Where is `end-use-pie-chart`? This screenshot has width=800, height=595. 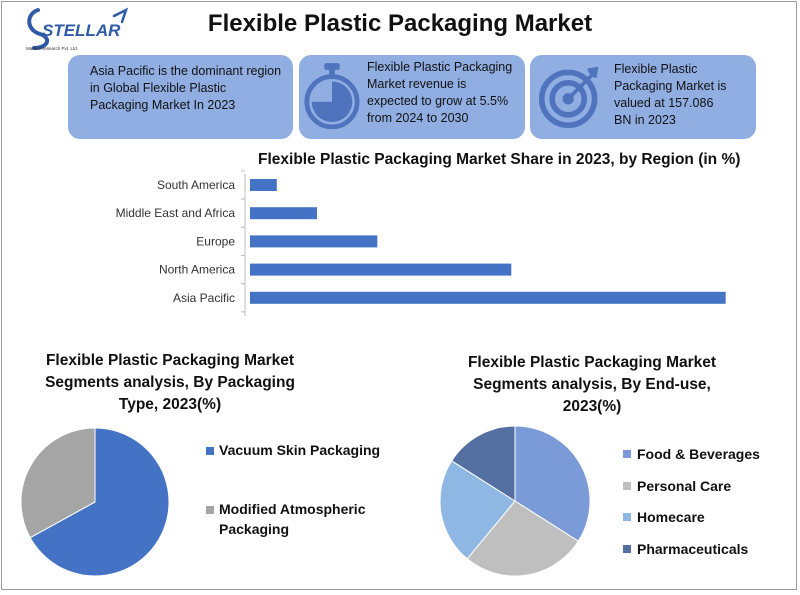
end-use-pie-chart is located at coordinates (515, 501).